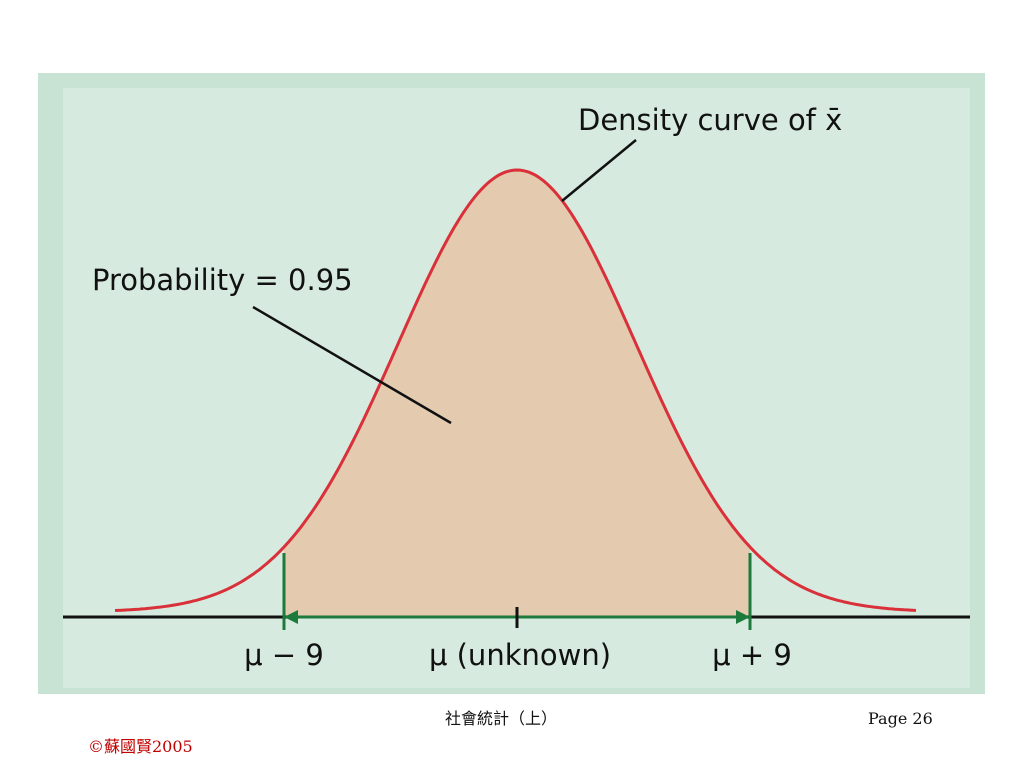 The width and height of the screenshot is (1024, 768). What do you see at coordinates (284, 655) in the screenshot?
I see `left-label: μ − 9` at bounding box center [284, 655].